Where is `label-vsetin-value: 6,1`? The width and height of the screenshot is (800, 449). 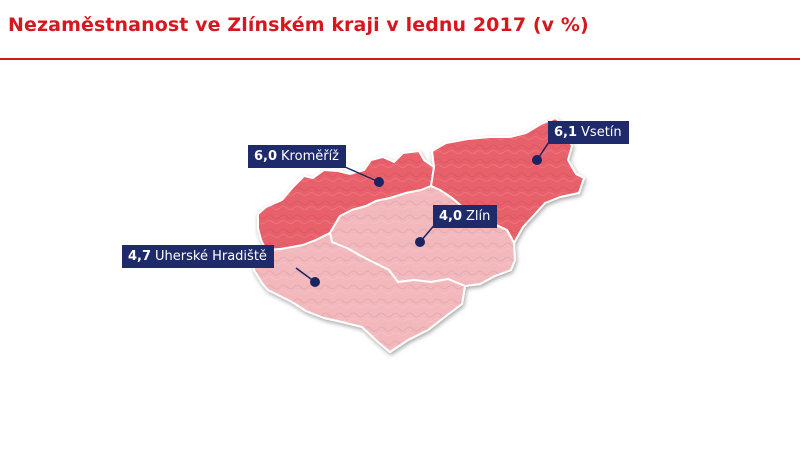
label-vsetin-value: 6,1 is located at coordinates (566, 132).